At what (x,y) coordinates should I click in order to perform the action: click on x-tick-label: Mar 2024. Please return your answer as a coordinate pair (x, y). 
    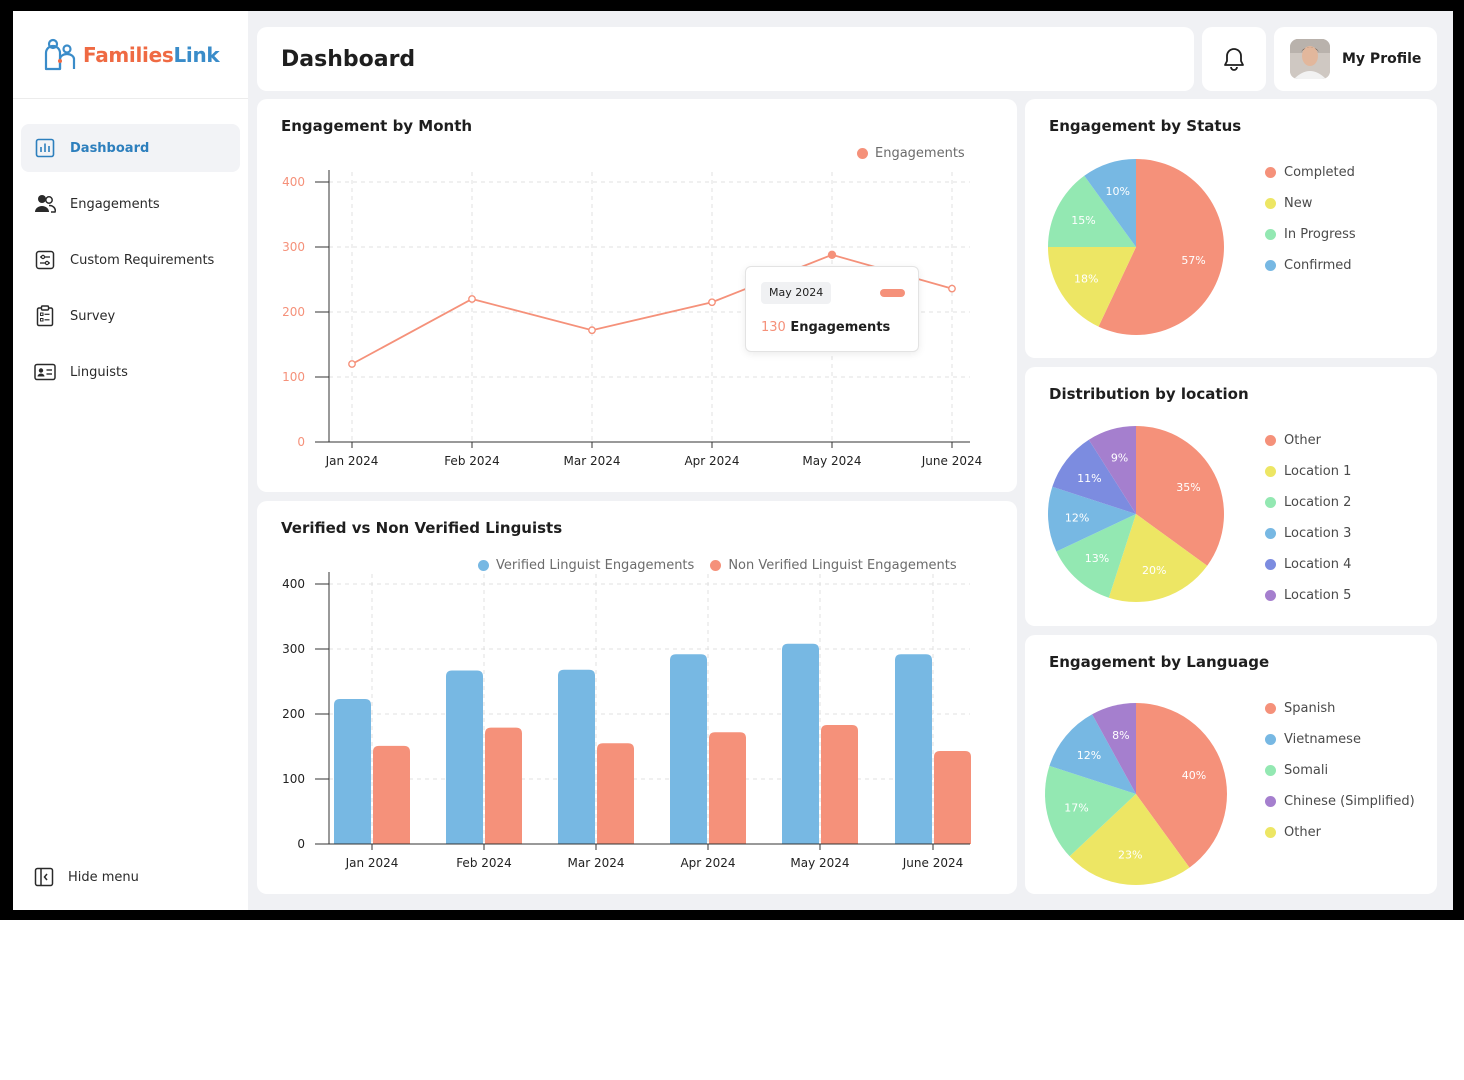
    Looking at the image, I should click on (596, 863).